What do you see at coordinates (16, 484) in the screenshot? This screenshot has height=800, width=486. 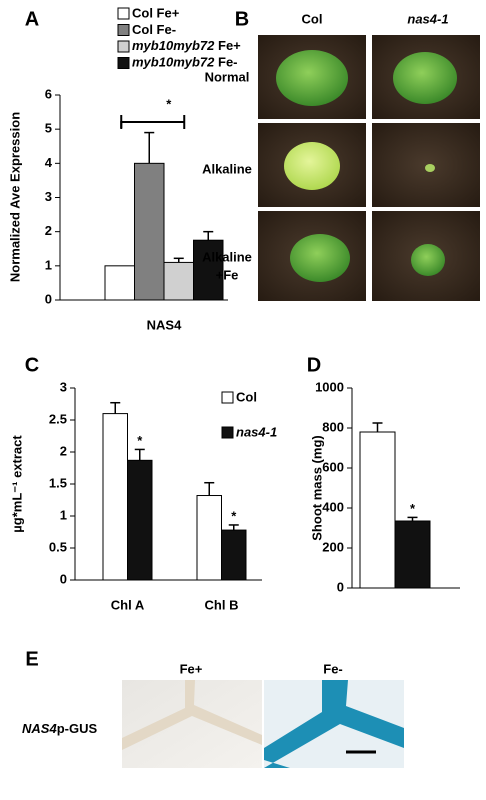 I see `y-axis-label: µg*mL⁻¹ extract` at bounding box center [16, 484].